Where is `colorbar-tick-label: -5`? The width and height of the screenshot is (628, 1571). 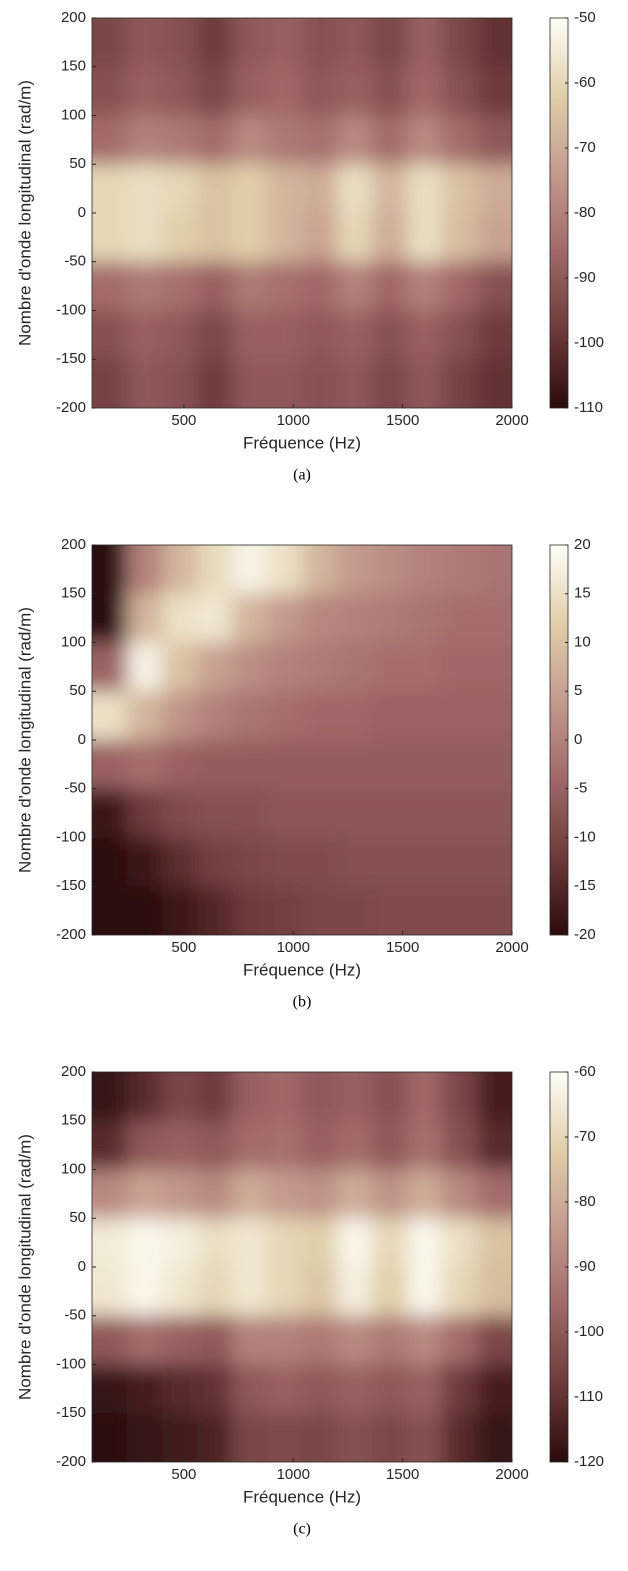
colorbar-tick-label: -5 is located at coordinates (580, 788).